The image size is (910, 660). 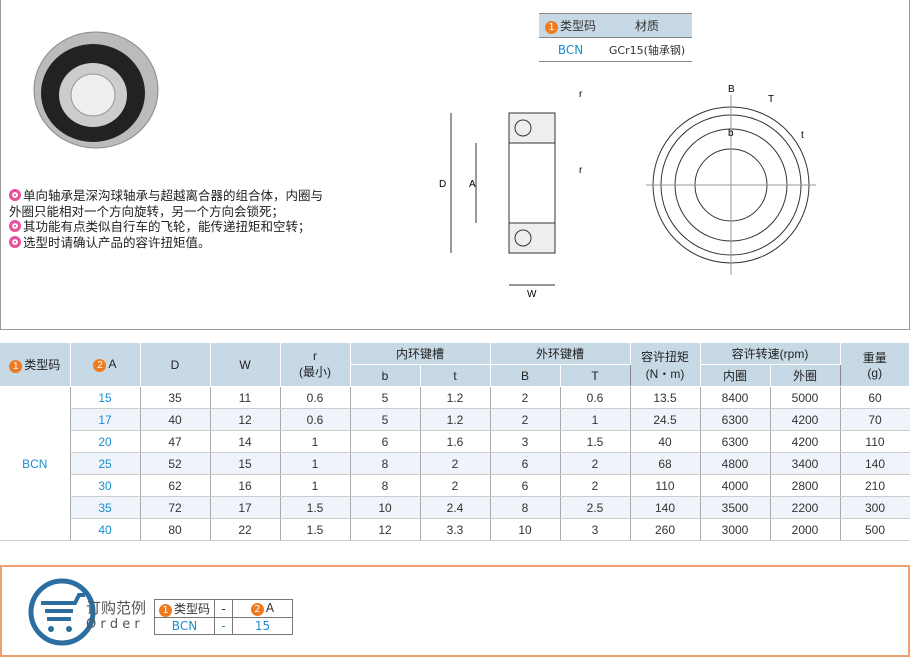 I want to click on table-cell: 14, so click(x=244, y=441).